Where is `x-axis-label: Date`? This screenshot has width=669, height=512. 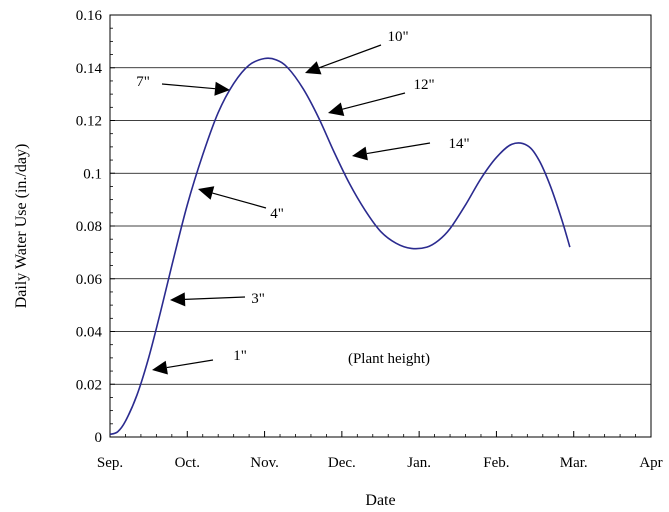 x-axis-label: Date is located at coordinates (380, 500).